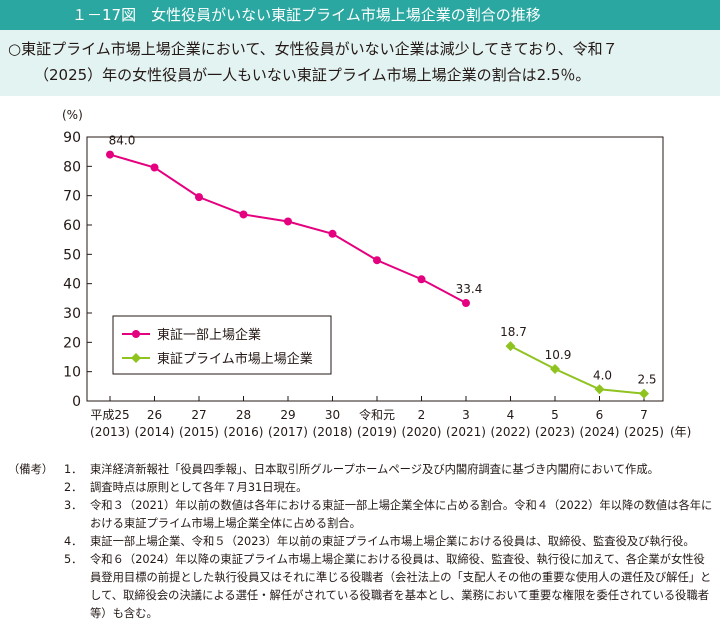 The width and height of the screenshot is (720, 625). What do you see at coordinates (31, 469) in the screenshot?
I see `notes-head: （備考）` at bounding box center [31, 469].